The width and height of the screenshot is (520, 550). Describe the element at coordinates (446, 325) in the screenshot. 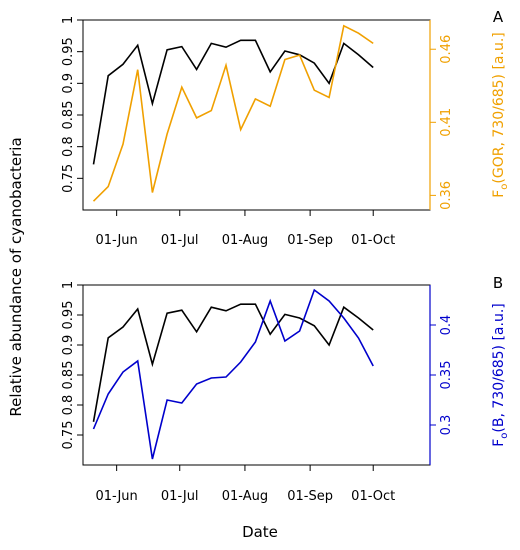

I see `y-right-tick-label: 0.4` at that location.